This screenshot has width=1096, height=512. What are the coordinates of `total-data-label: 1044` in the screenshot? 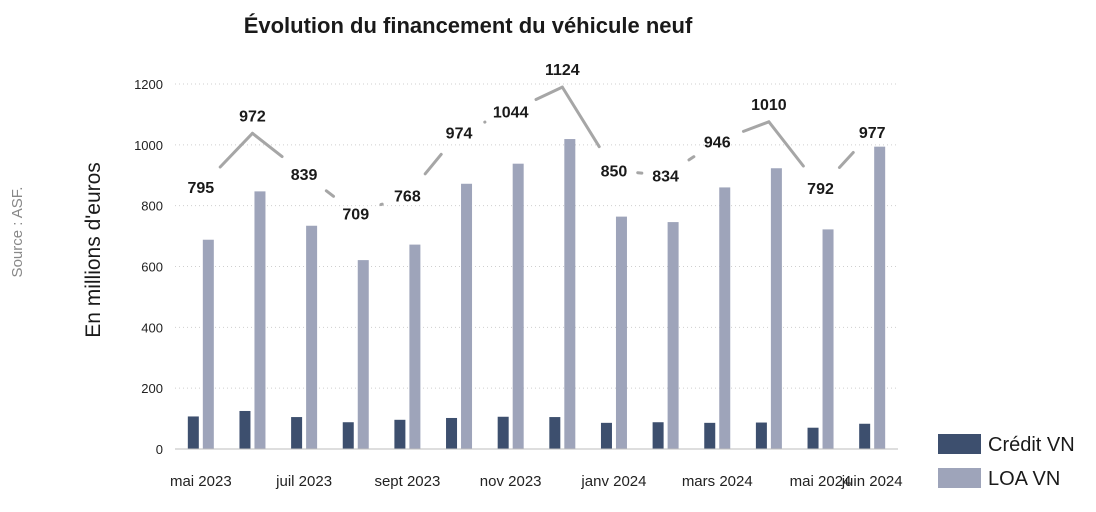 It's located at (511, 112).